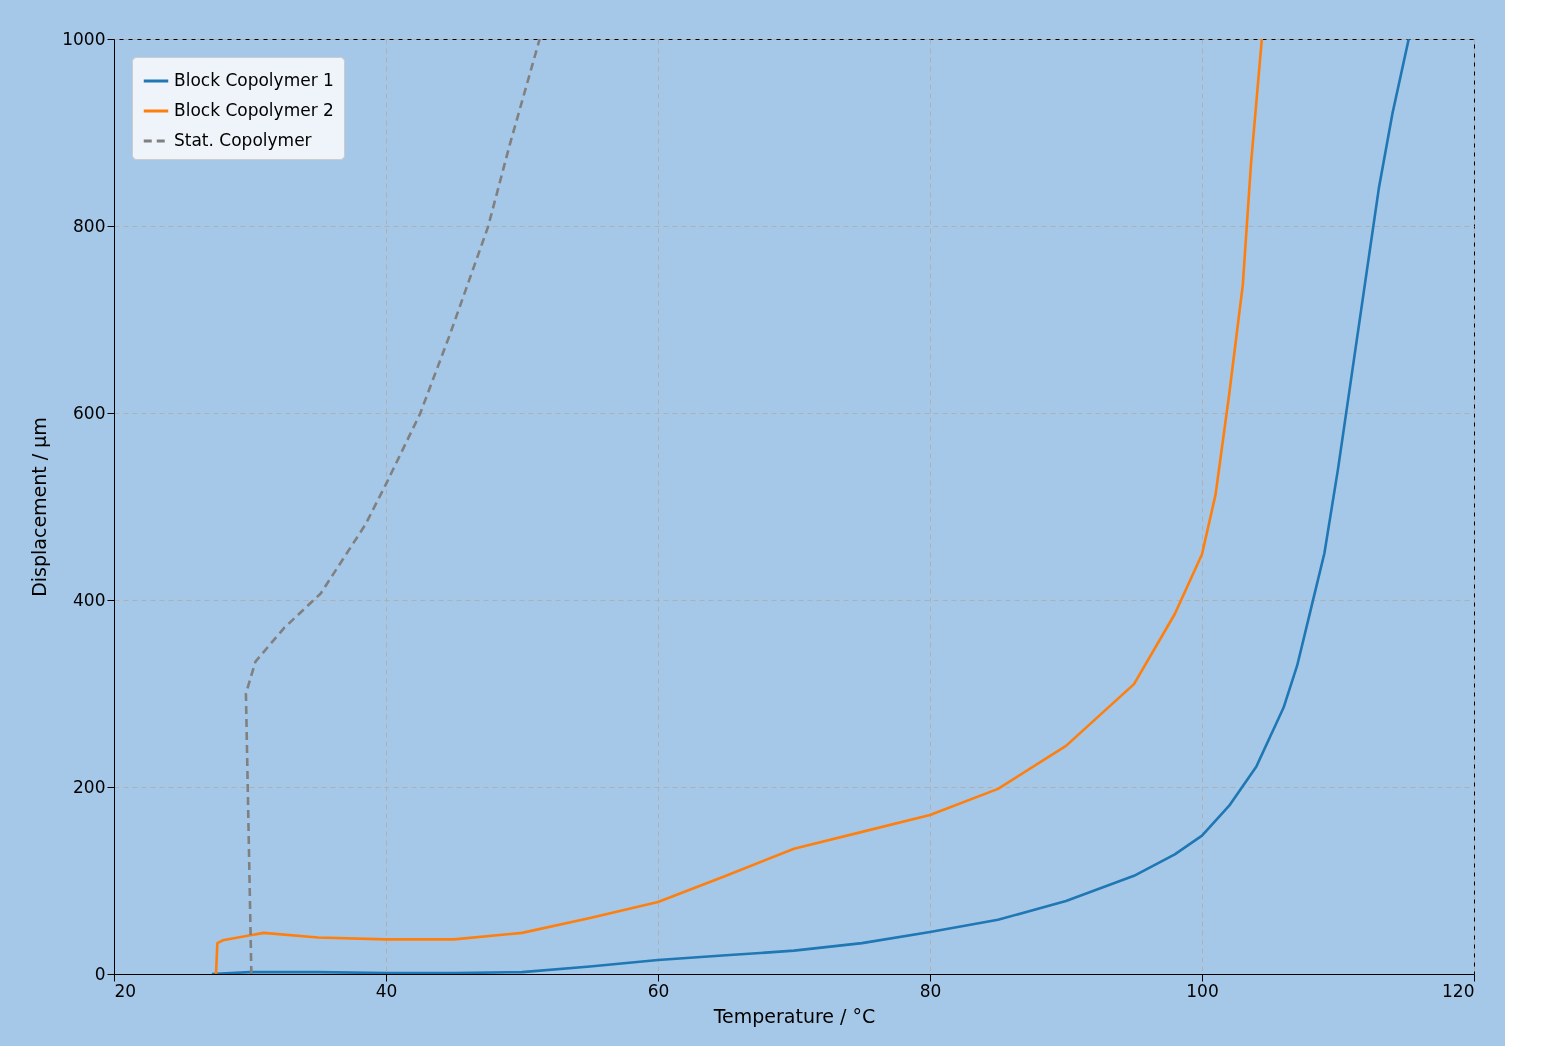 The height and width of the screenshot is (1053, 1548). Describe the element at coordinates (89, 599) in the screenshot. I see `y-tick-label: 400` at that location.